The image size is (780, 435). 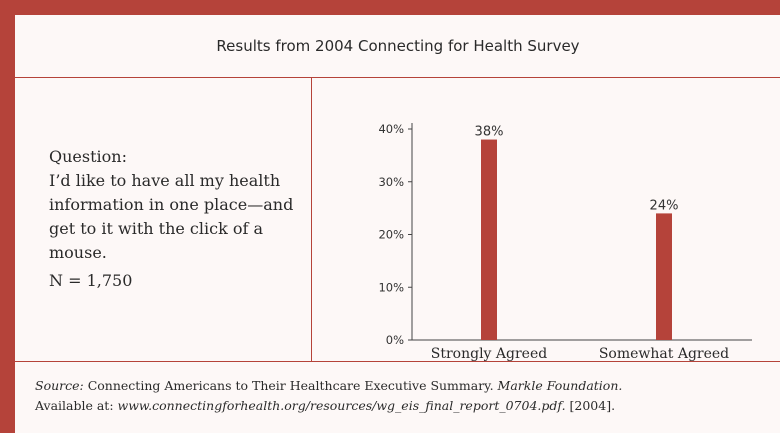 I want to click on bar-value-label: 24%, so click(x=664, y=205).